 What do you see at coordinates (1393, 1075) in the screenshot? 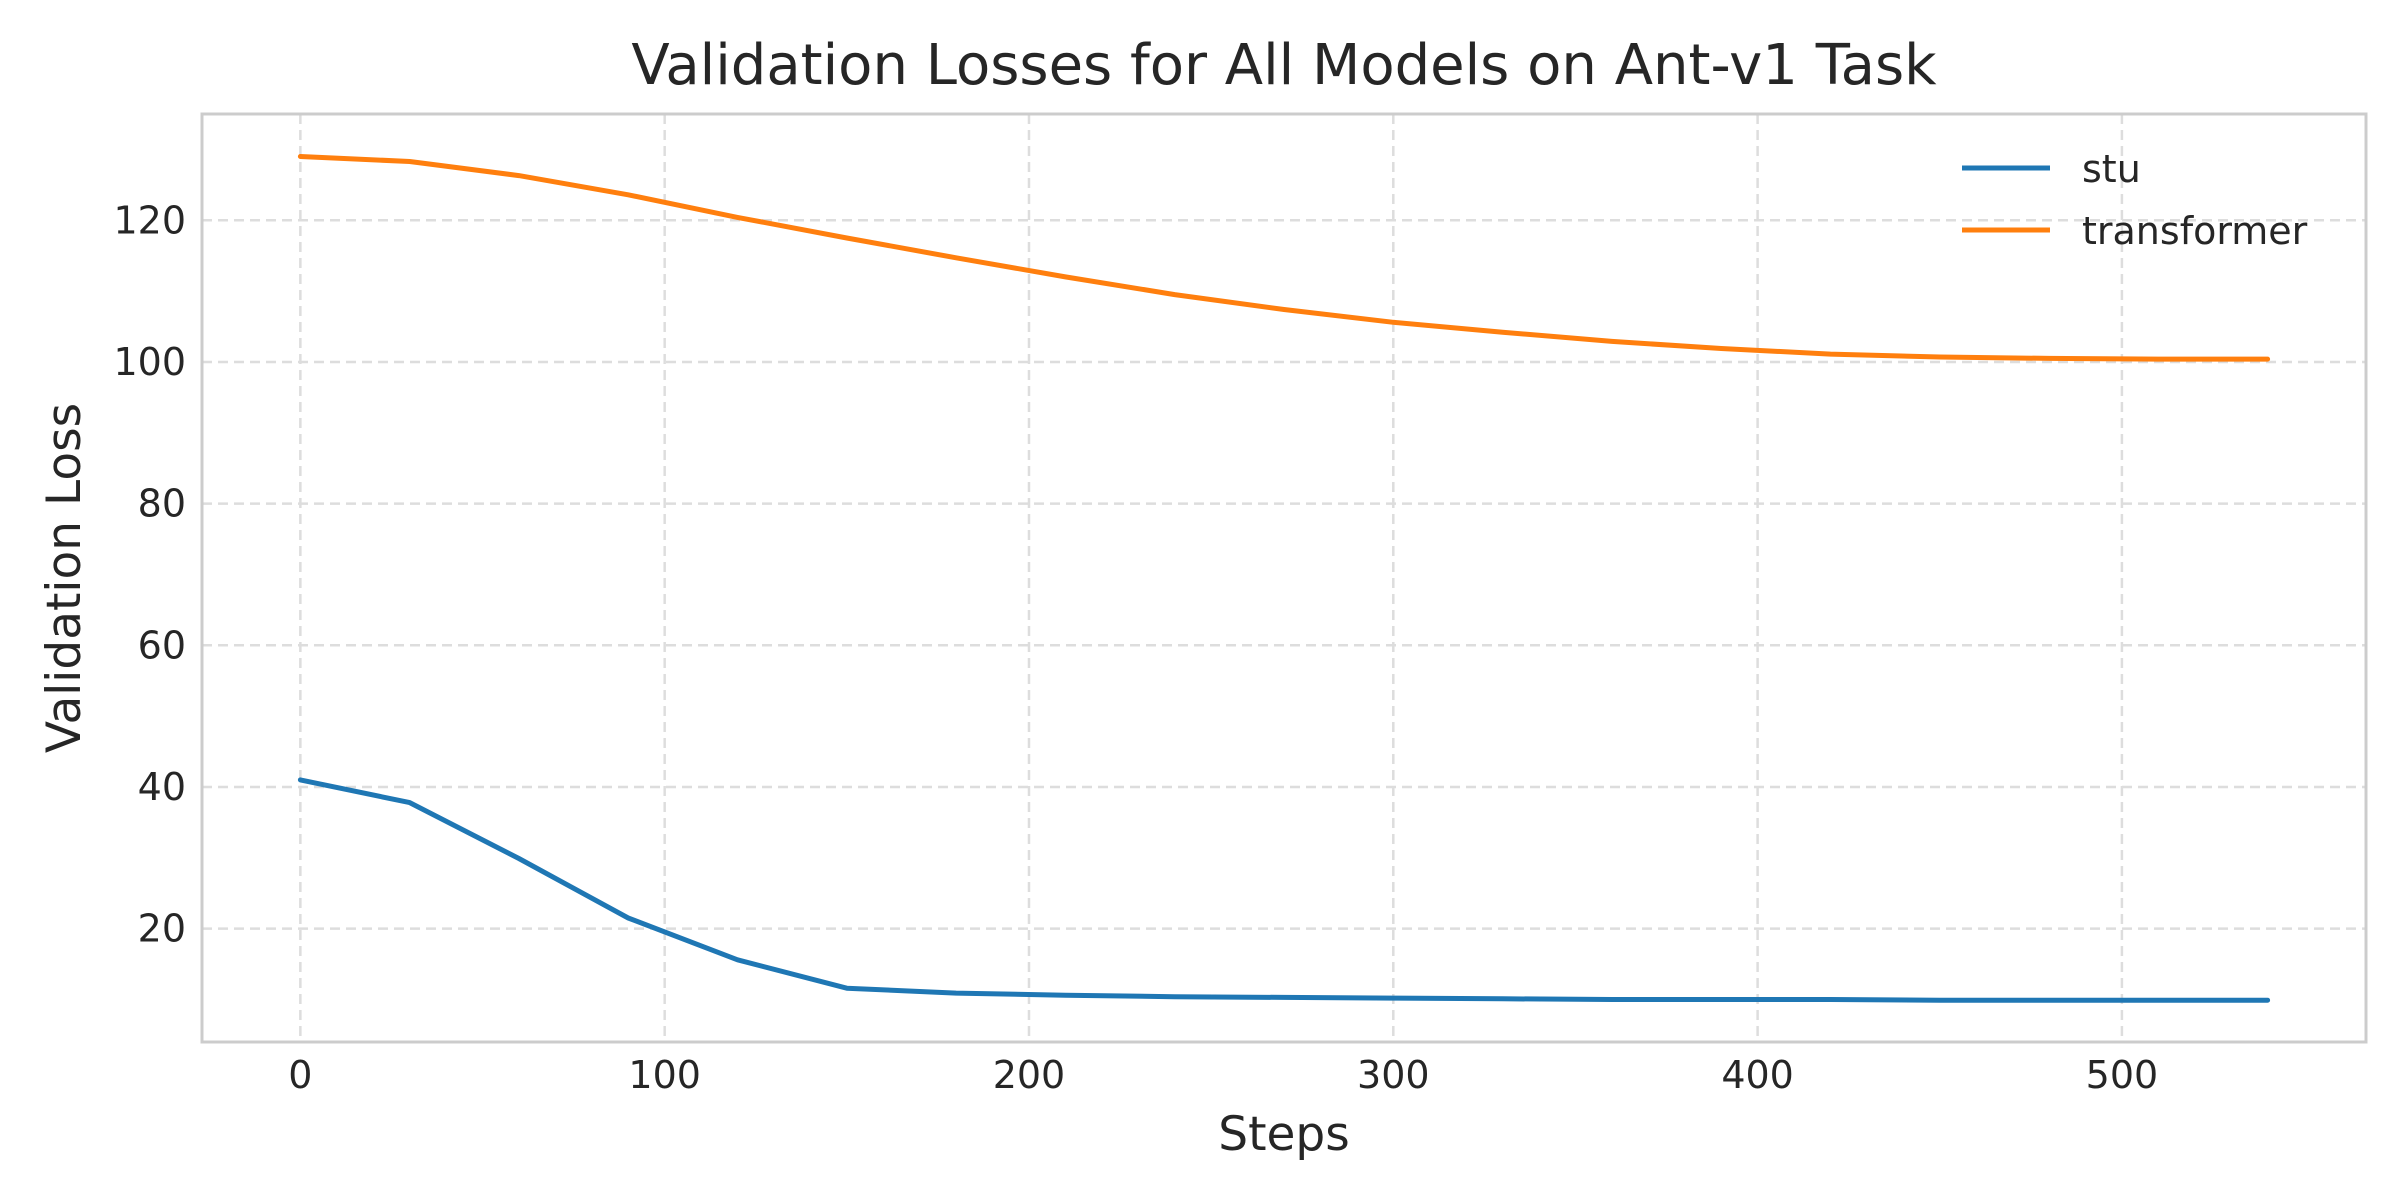
I see `x-tick-label: 300` at bounding box center [1393, 1075].